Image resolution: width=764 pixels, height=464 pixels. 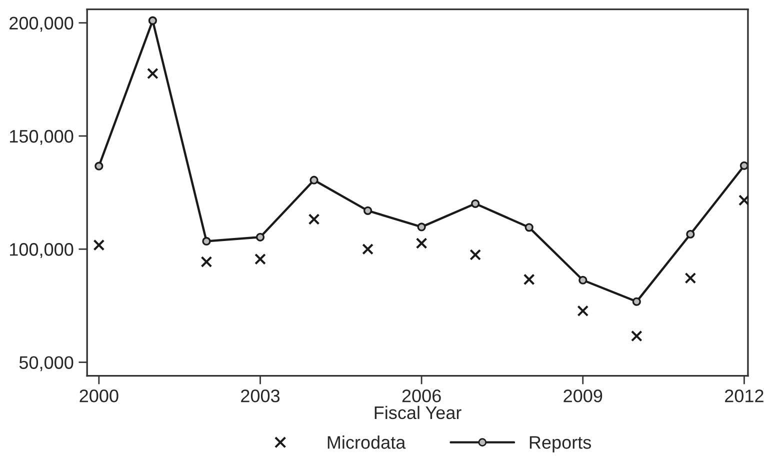 What do you see at coordinates (744, 396) in the screenshot?
I see `x-tick-label: 2012` at bounding box center [744, 396].